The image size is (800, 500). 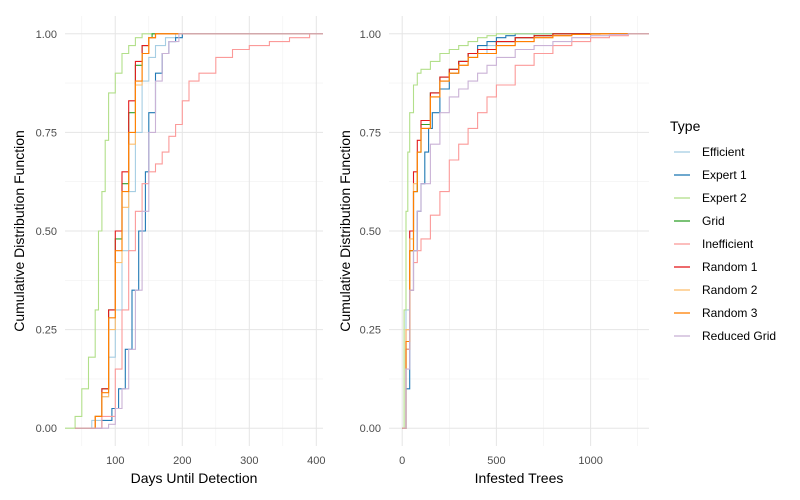 What do you see at coordinates (249, 461) in the screenshot?
I see `x-tick-label: 300` at bounding box center [249, 461].